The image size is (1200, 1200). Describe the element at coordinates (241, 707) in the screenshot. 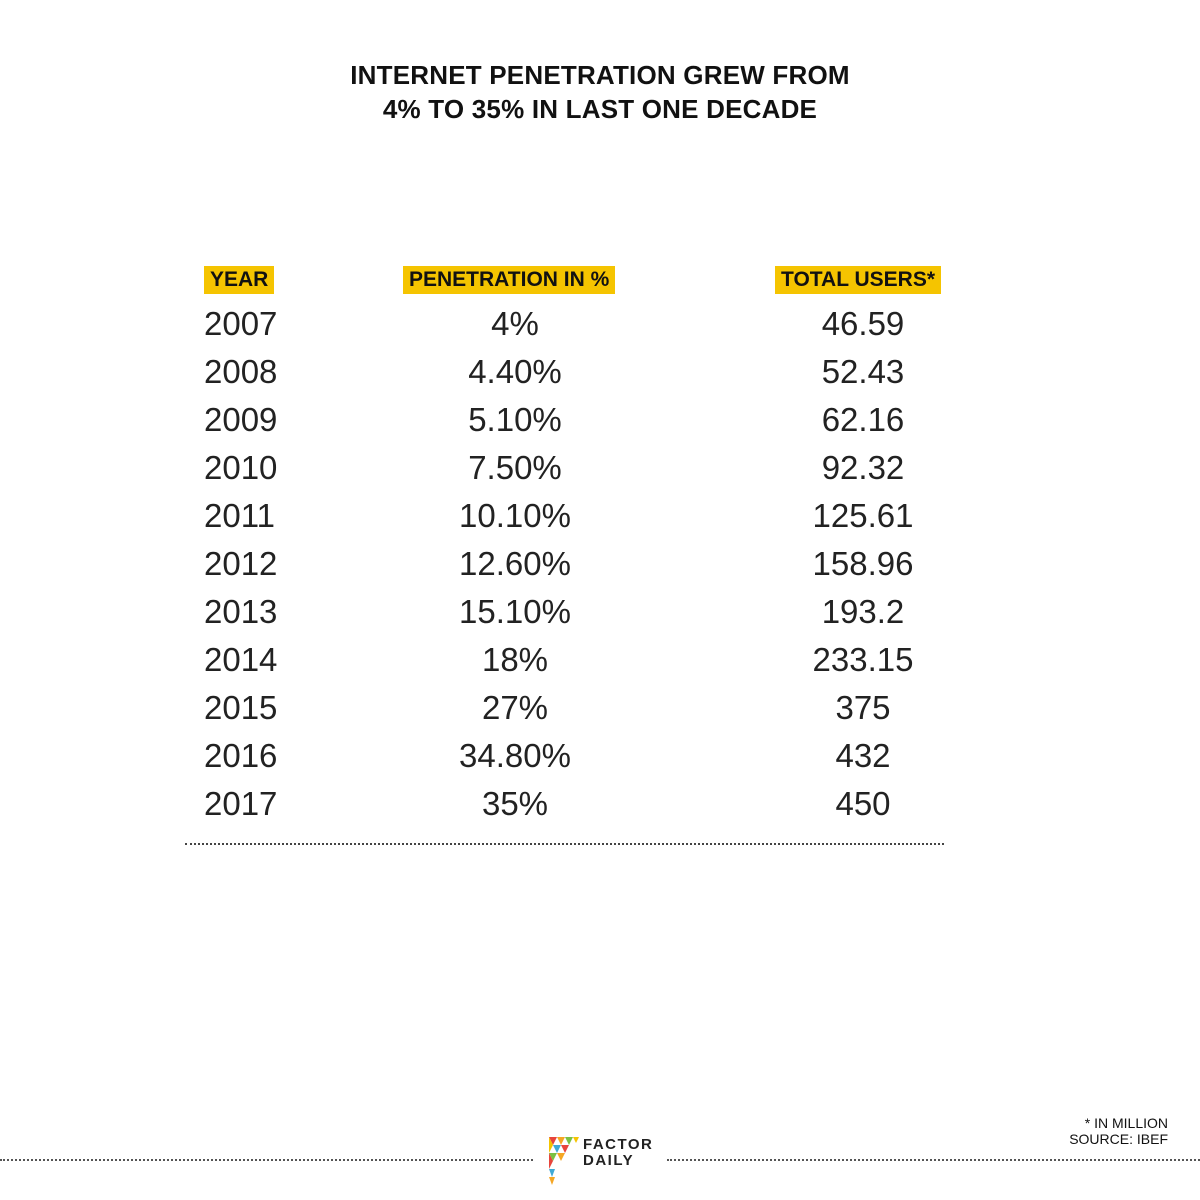

I see `cell-year: 2015` at that location.